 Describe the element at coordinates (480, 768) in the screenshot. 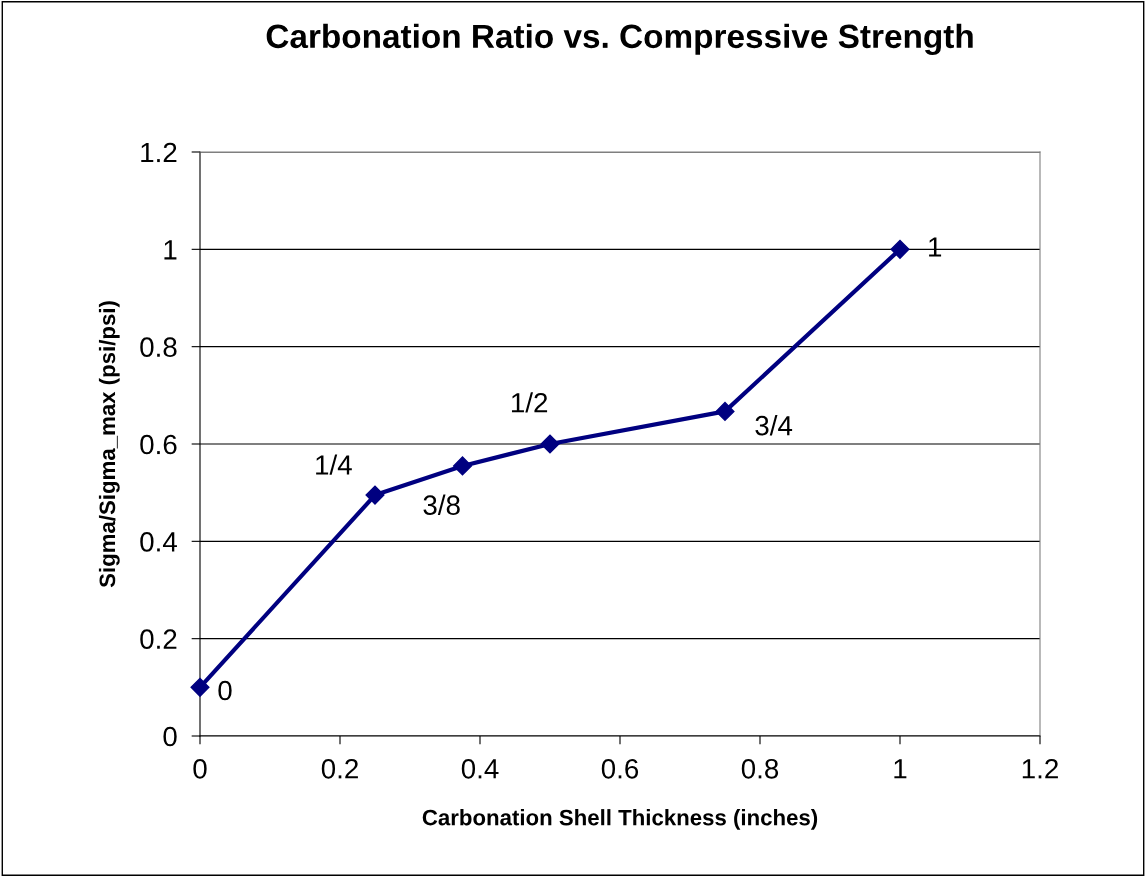

I see `x-tick-label: 0.4` at that location.